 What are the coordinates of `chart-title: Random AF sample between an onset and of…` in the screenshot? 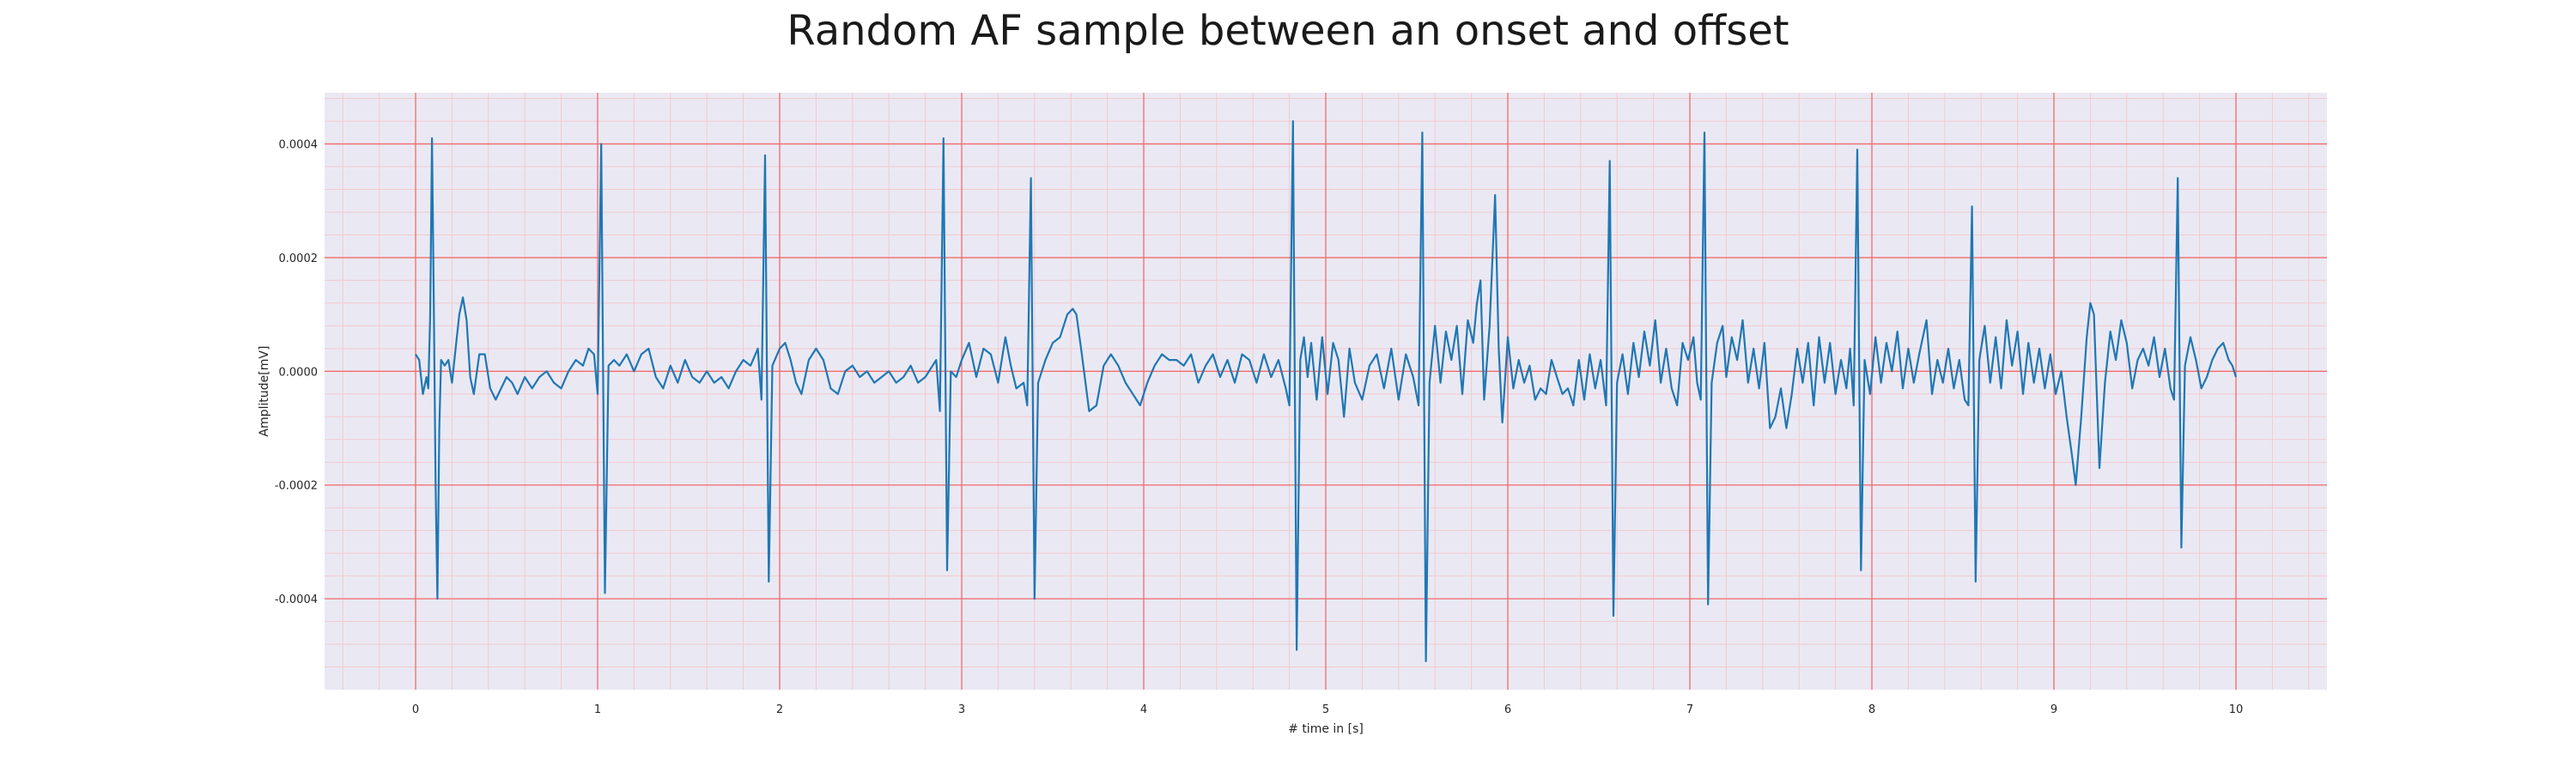 It's located at (1288, 31).